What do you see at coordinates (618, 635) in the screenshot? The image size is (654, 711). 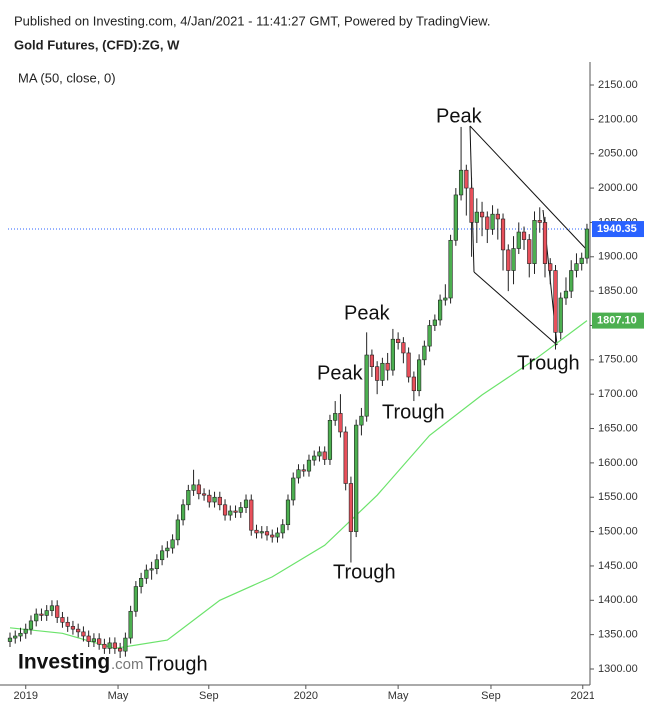 I see `y-tick-label: 1350.00` at bounding box center [618, 635].